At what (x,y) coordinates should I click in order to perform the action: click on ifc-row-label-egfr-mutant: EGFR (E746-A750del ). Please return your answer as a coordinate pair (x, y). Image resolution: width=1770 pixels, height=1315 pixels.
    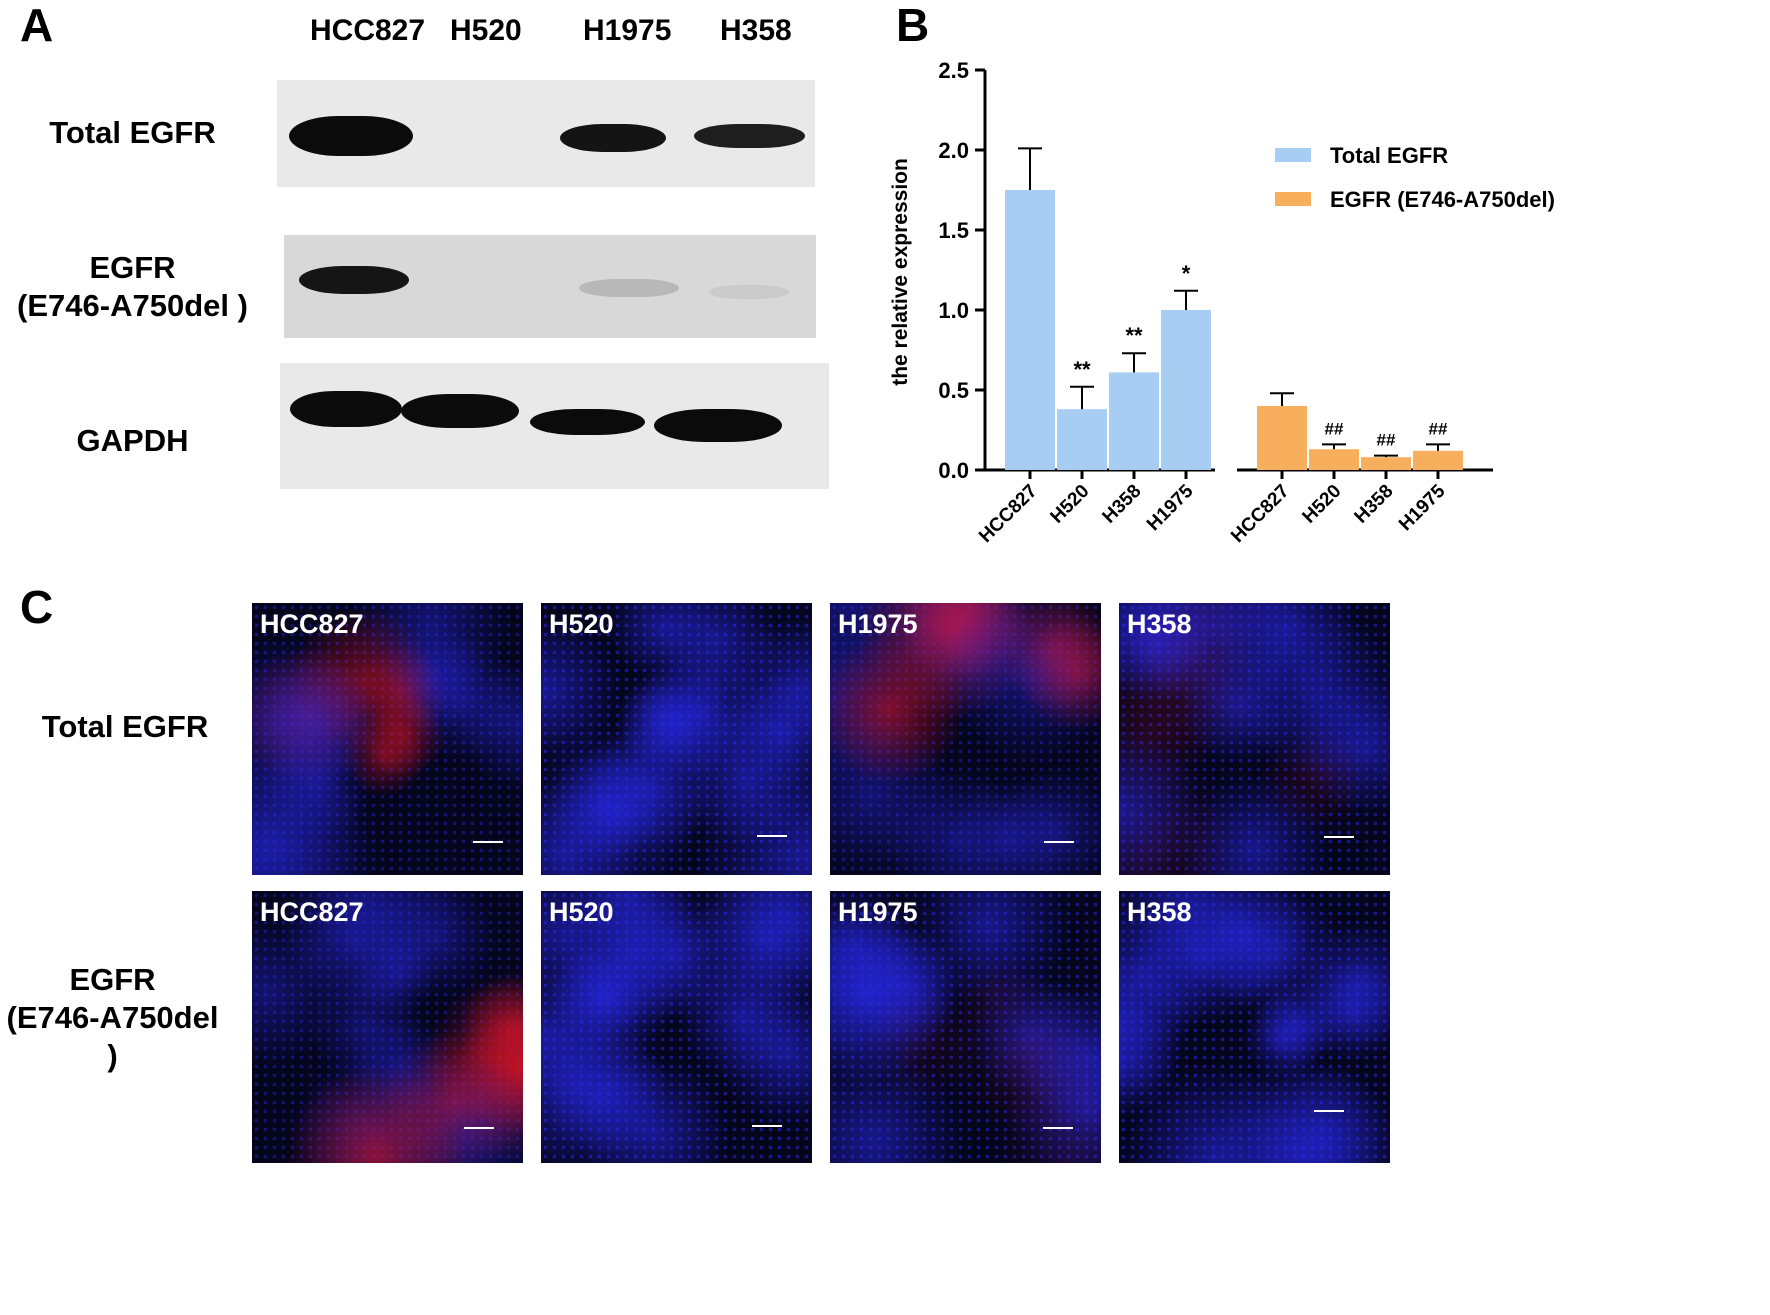
    Looking at the image, I should click on (112, 1018).